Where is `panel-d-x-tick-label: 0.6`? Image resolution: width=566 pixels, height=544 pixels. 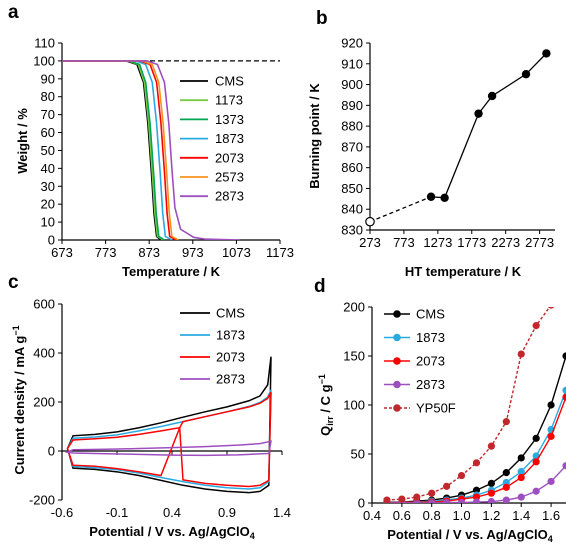 panel-d-x-tick-label: 0.6 is located at coordinates (402, 515).